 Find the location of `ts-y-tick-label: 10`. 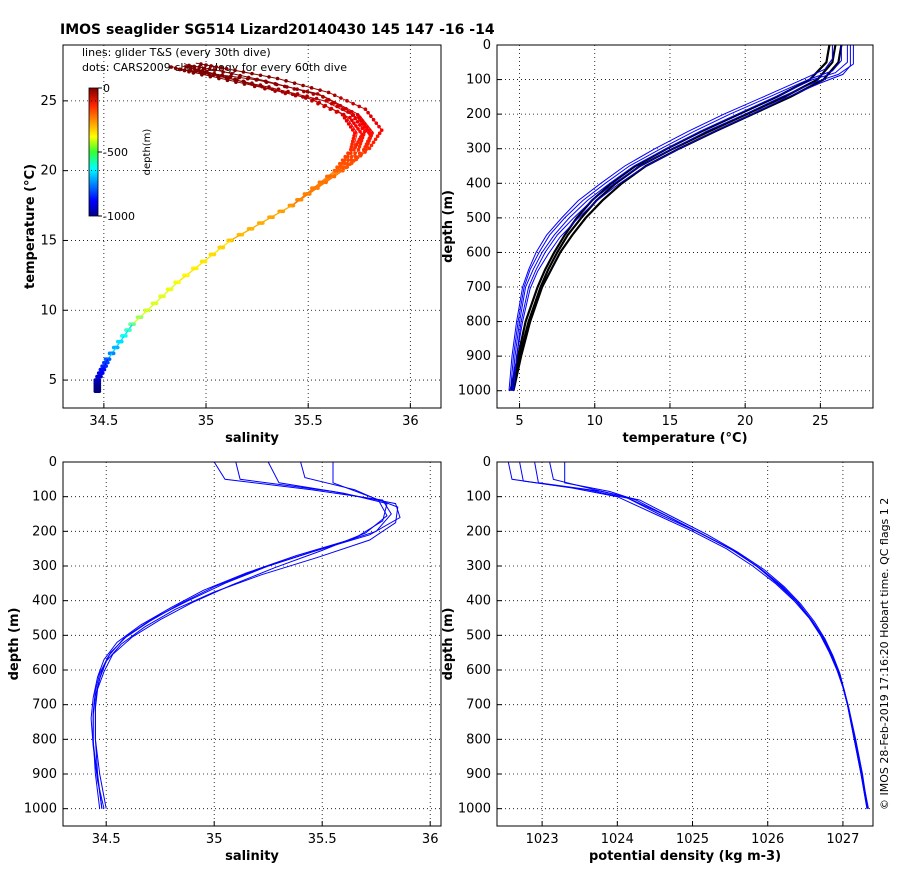

ts-y-tick-label: 10 is located at coordinates (48, 310).